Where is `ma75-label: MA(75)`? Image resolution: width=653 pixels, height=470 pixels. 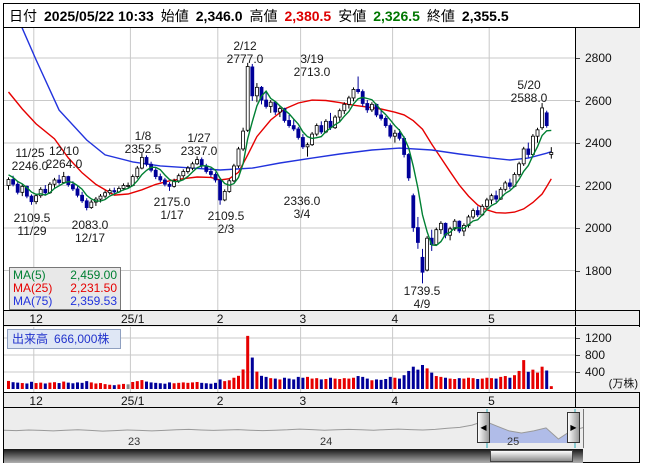
ma75-label: MA(75) is located at coordinates (33, 301).